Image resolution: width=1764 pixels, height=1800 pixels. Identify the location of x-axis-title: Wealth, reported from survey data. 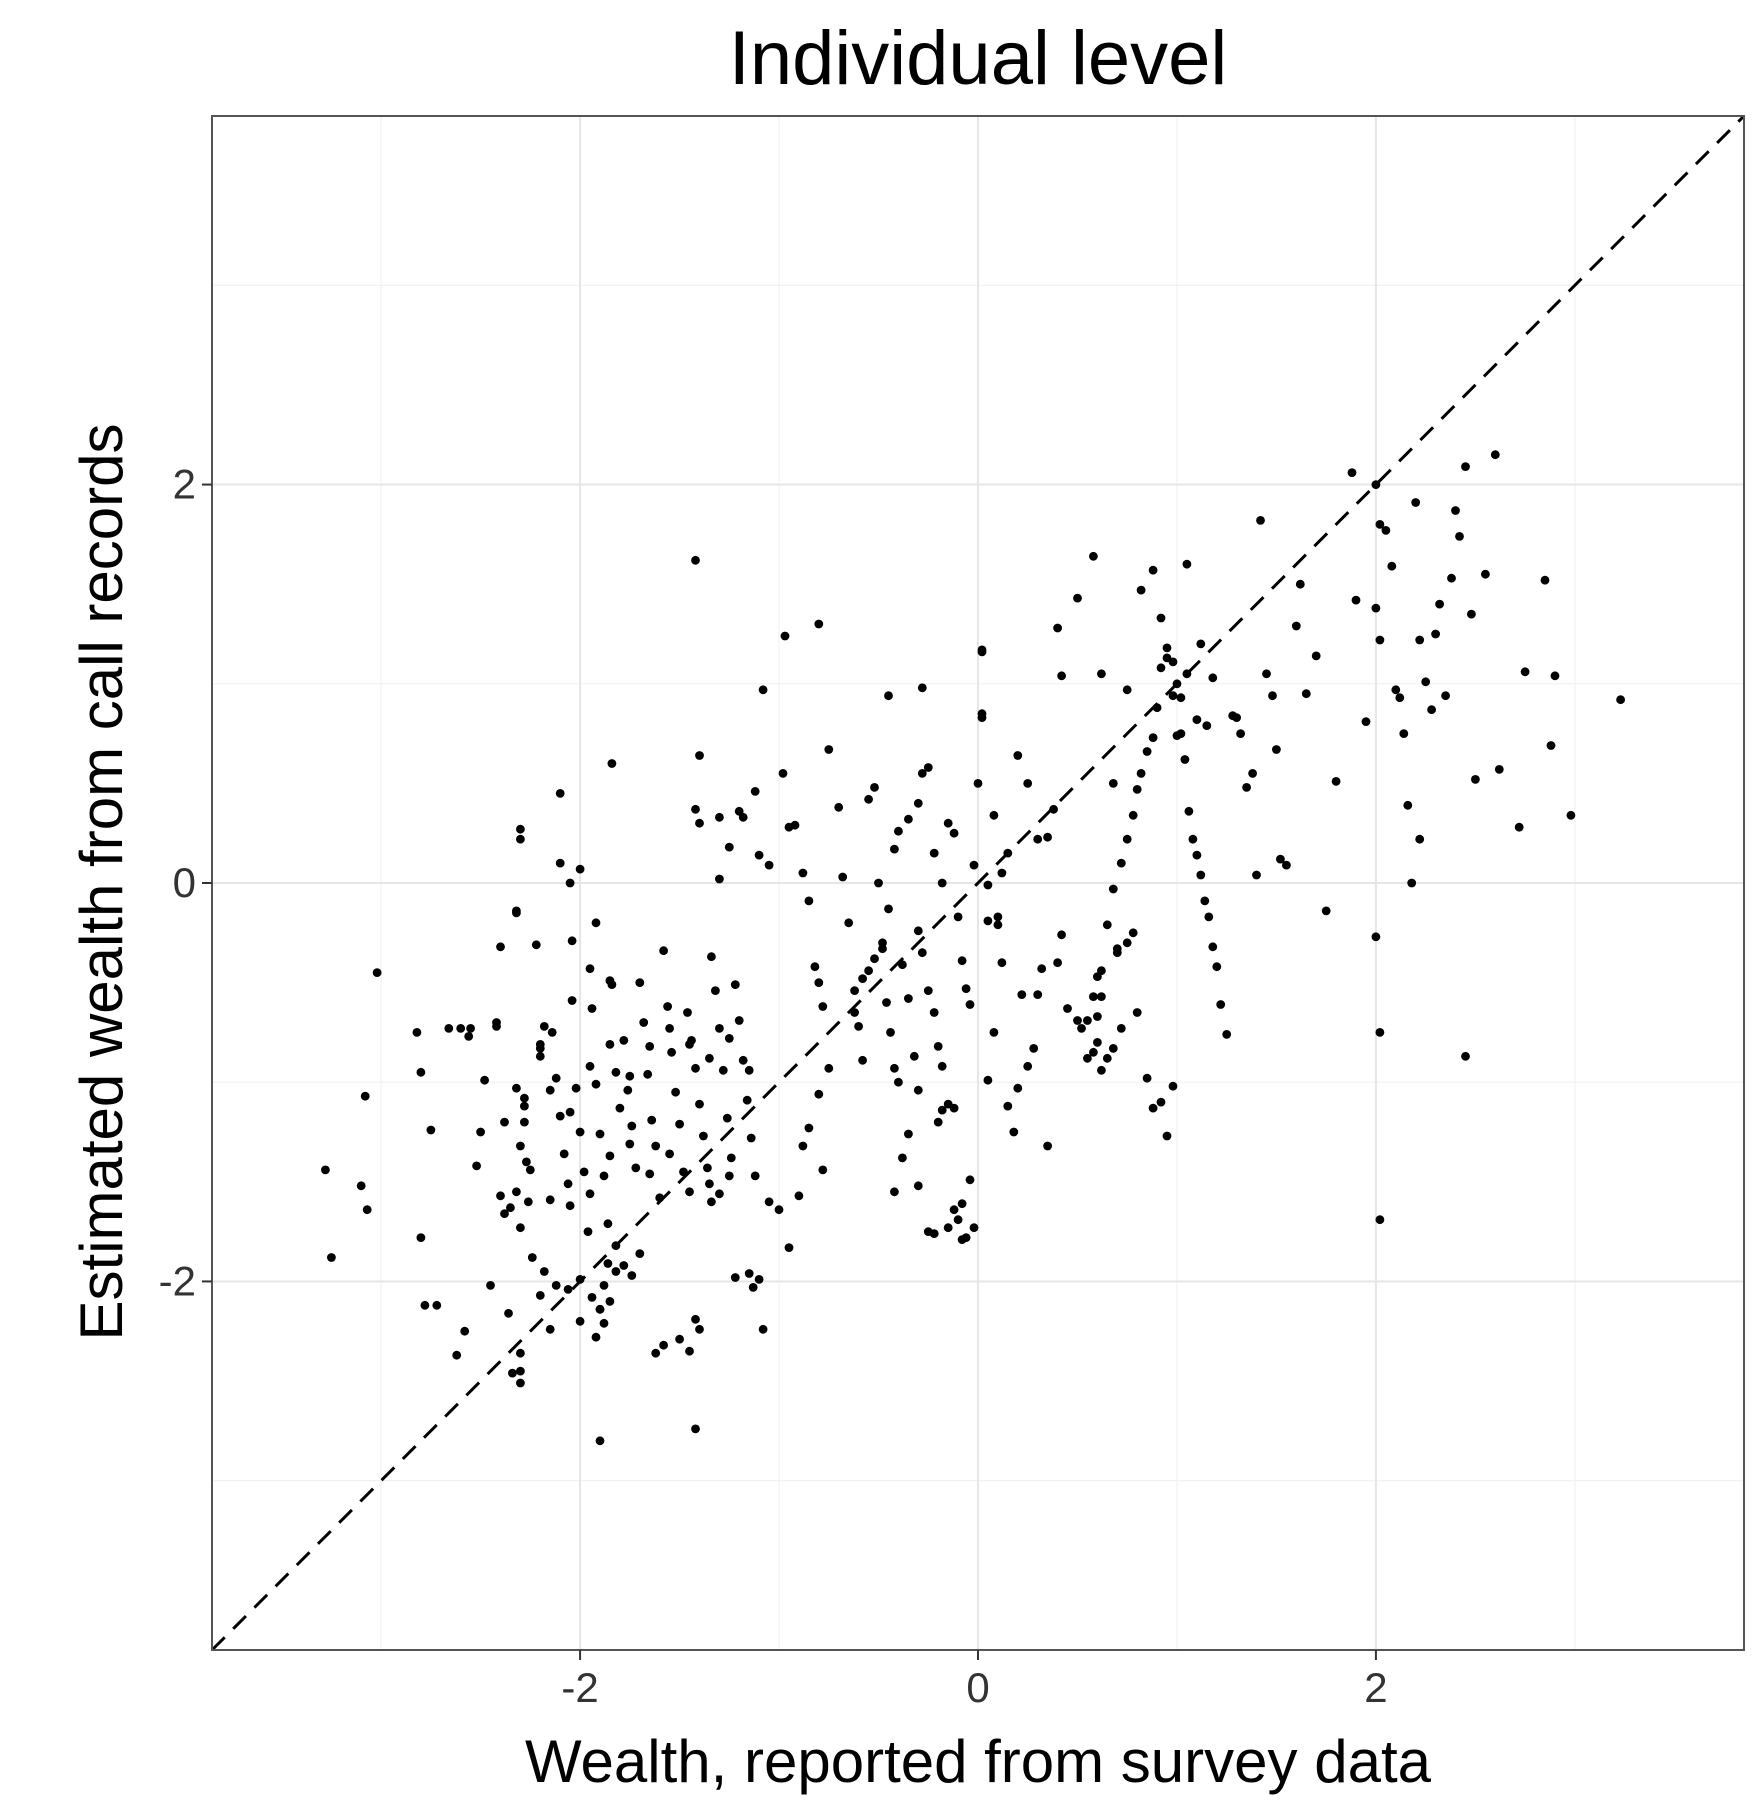
(978, 1761).